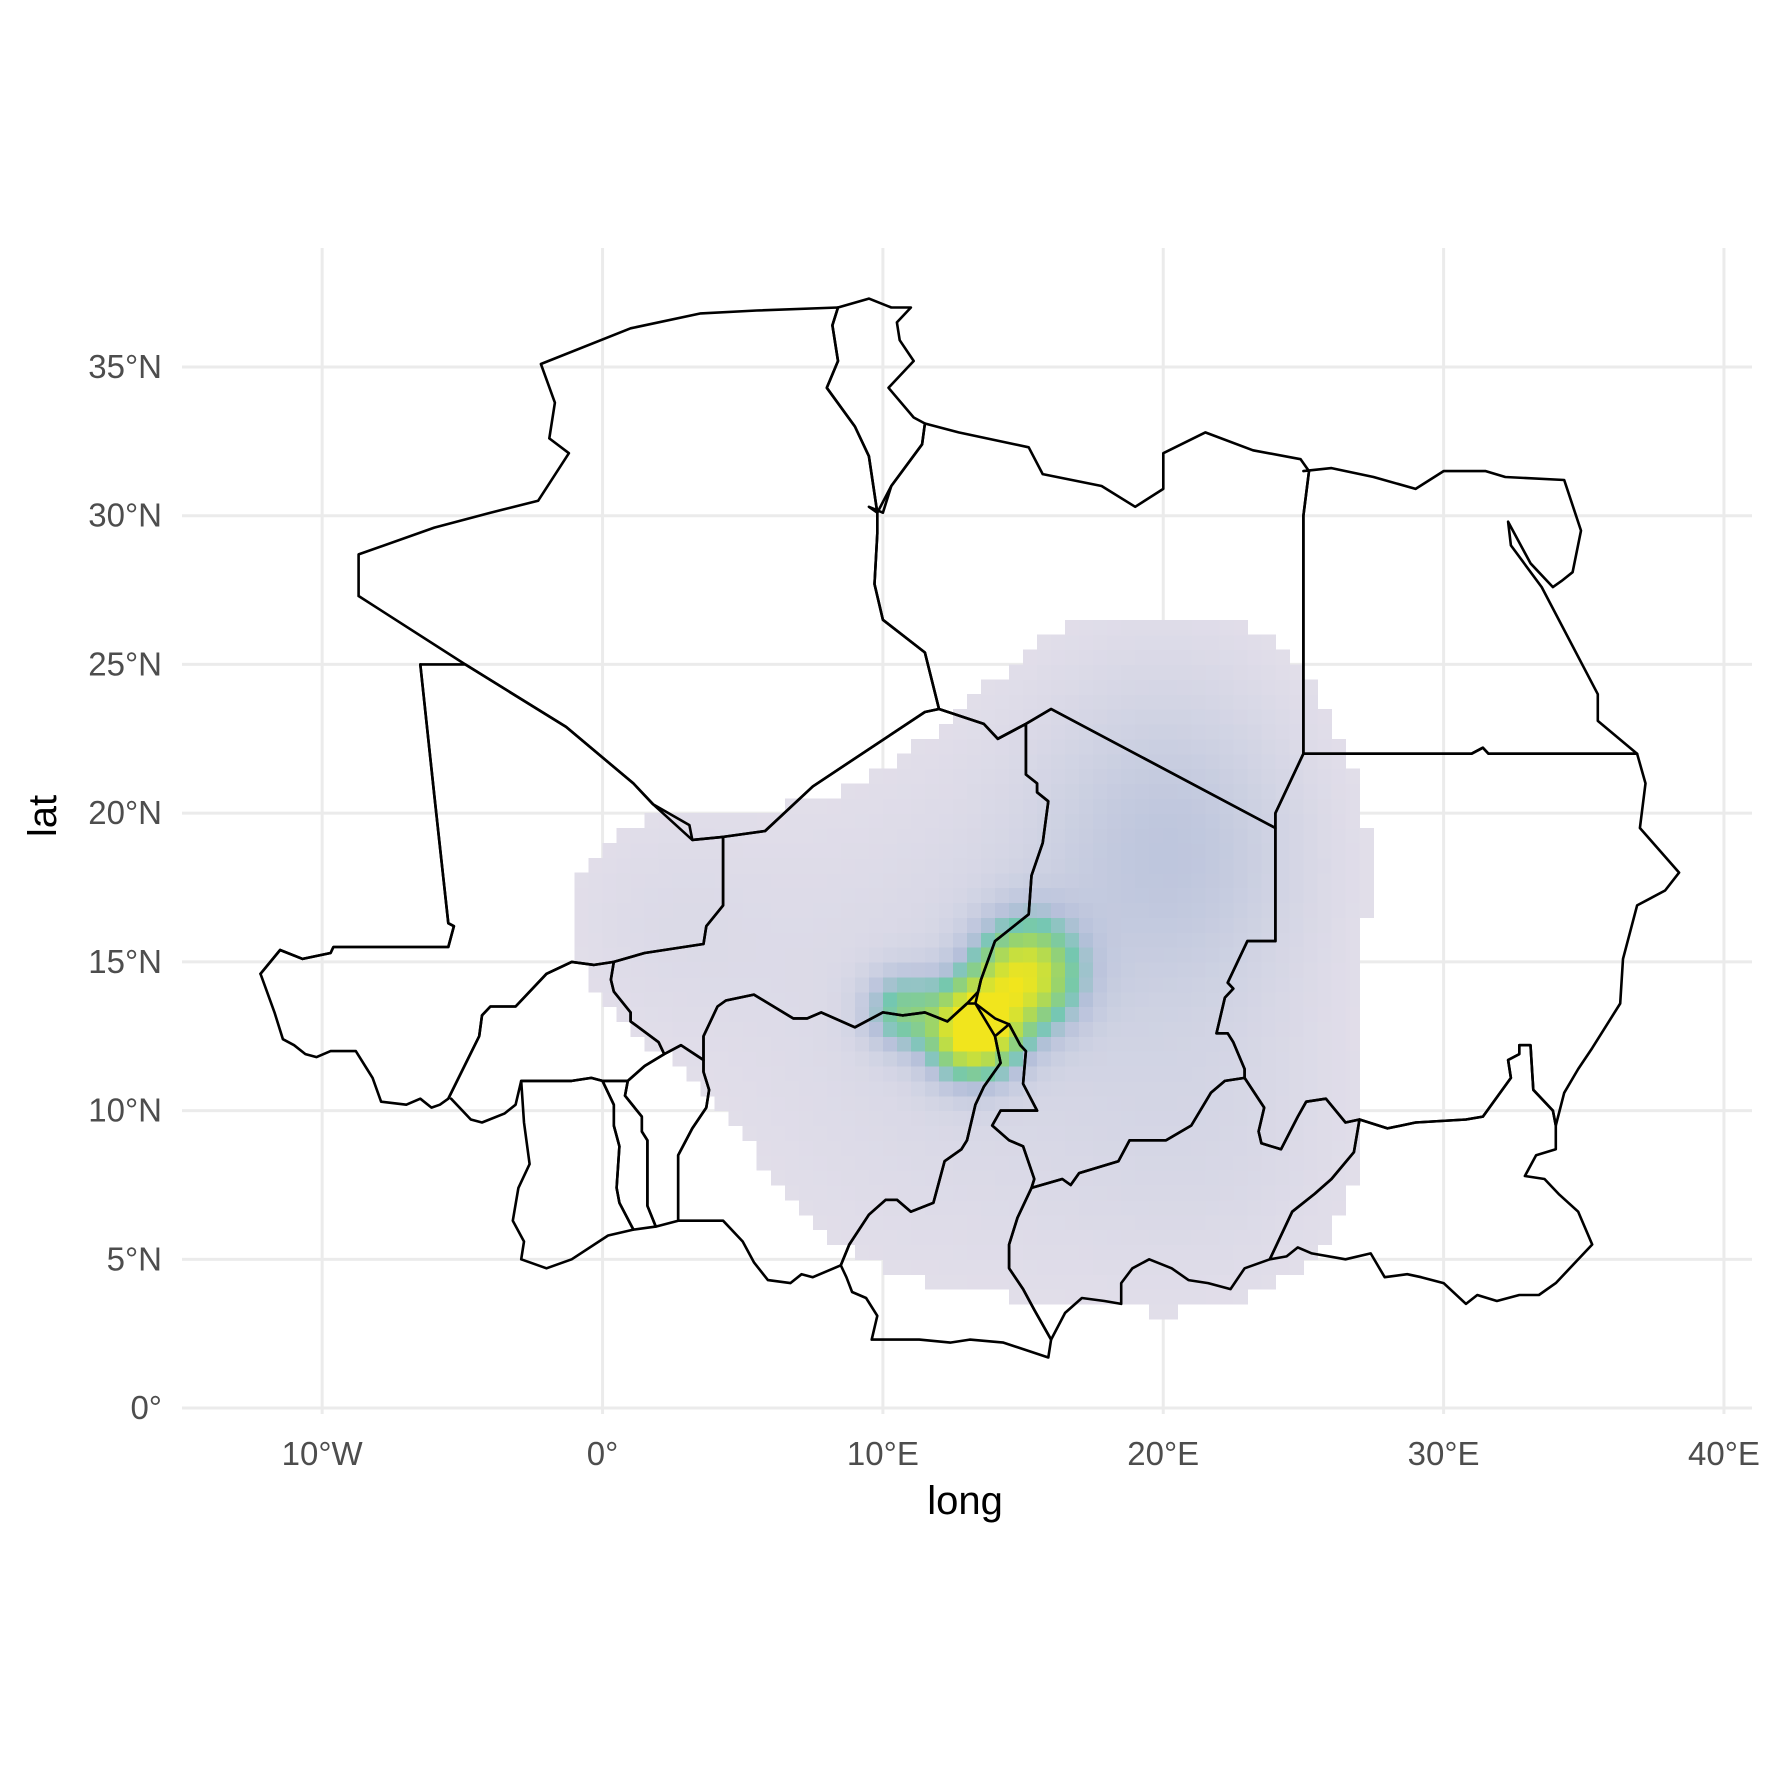 Image resolution: width=1771 pixels, height=1771 pixels. What do you see at coordinates (1431, 1174) in the screenshot?
I see `border-south-sudan` at bounding box center [1431, 1174].